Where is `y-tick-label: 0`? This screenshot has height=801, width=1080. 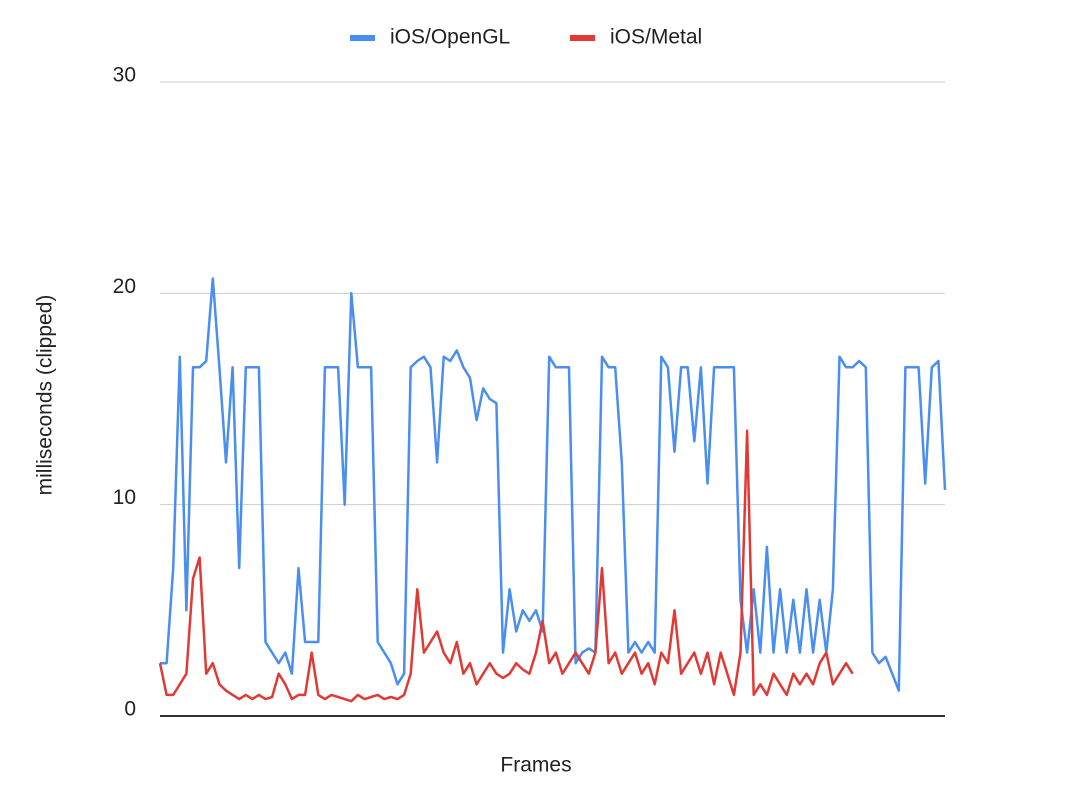
y-tick-label: 0 is located at coordinates (130, 709).